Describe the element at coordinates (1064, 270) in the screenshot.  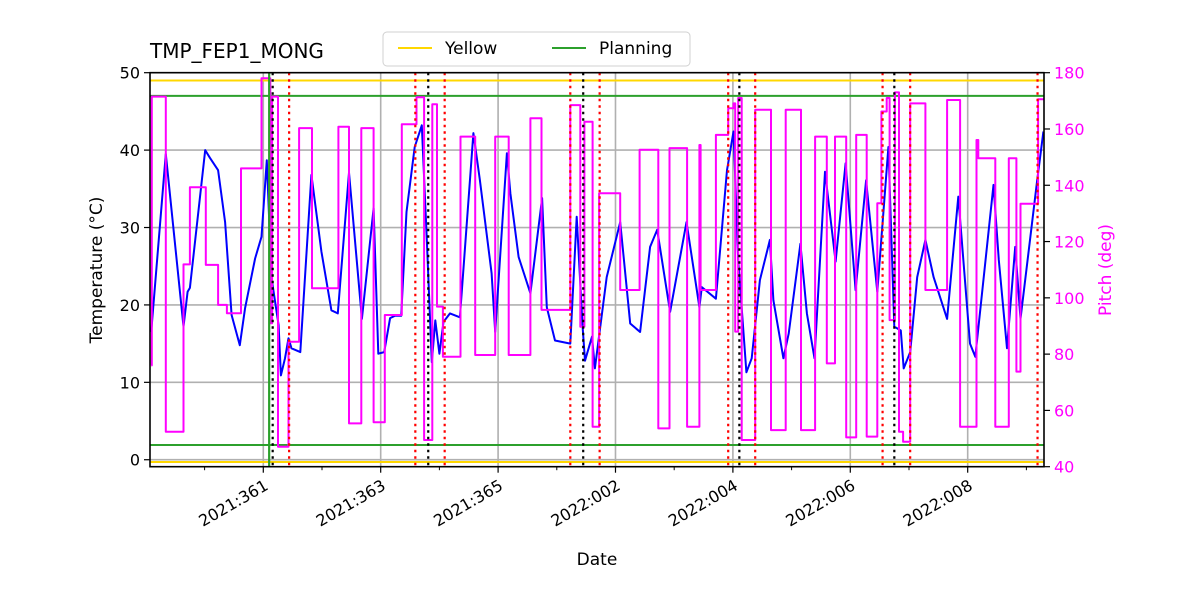
I see `y2-axis-ticks: 40 60 80 100 120 140 160 180` at that location.